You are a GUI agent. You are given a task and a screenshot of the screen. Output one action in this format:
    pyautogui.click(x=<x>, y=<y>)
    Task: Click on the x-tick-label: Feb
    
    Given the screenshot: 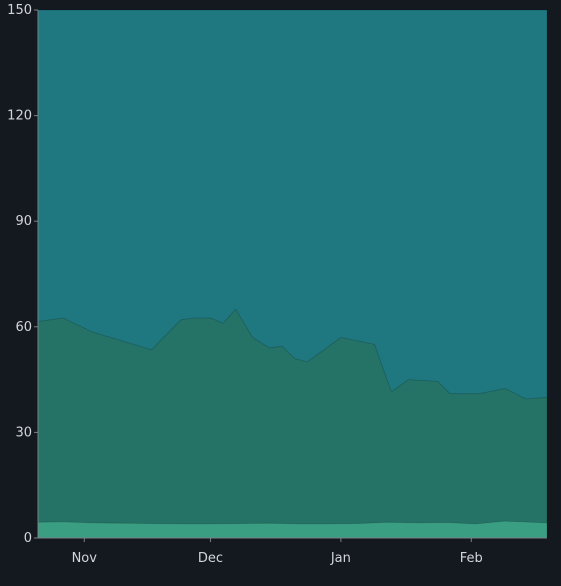 What is the action you would take?
    pyautogui.click(x=471, y=558)
    